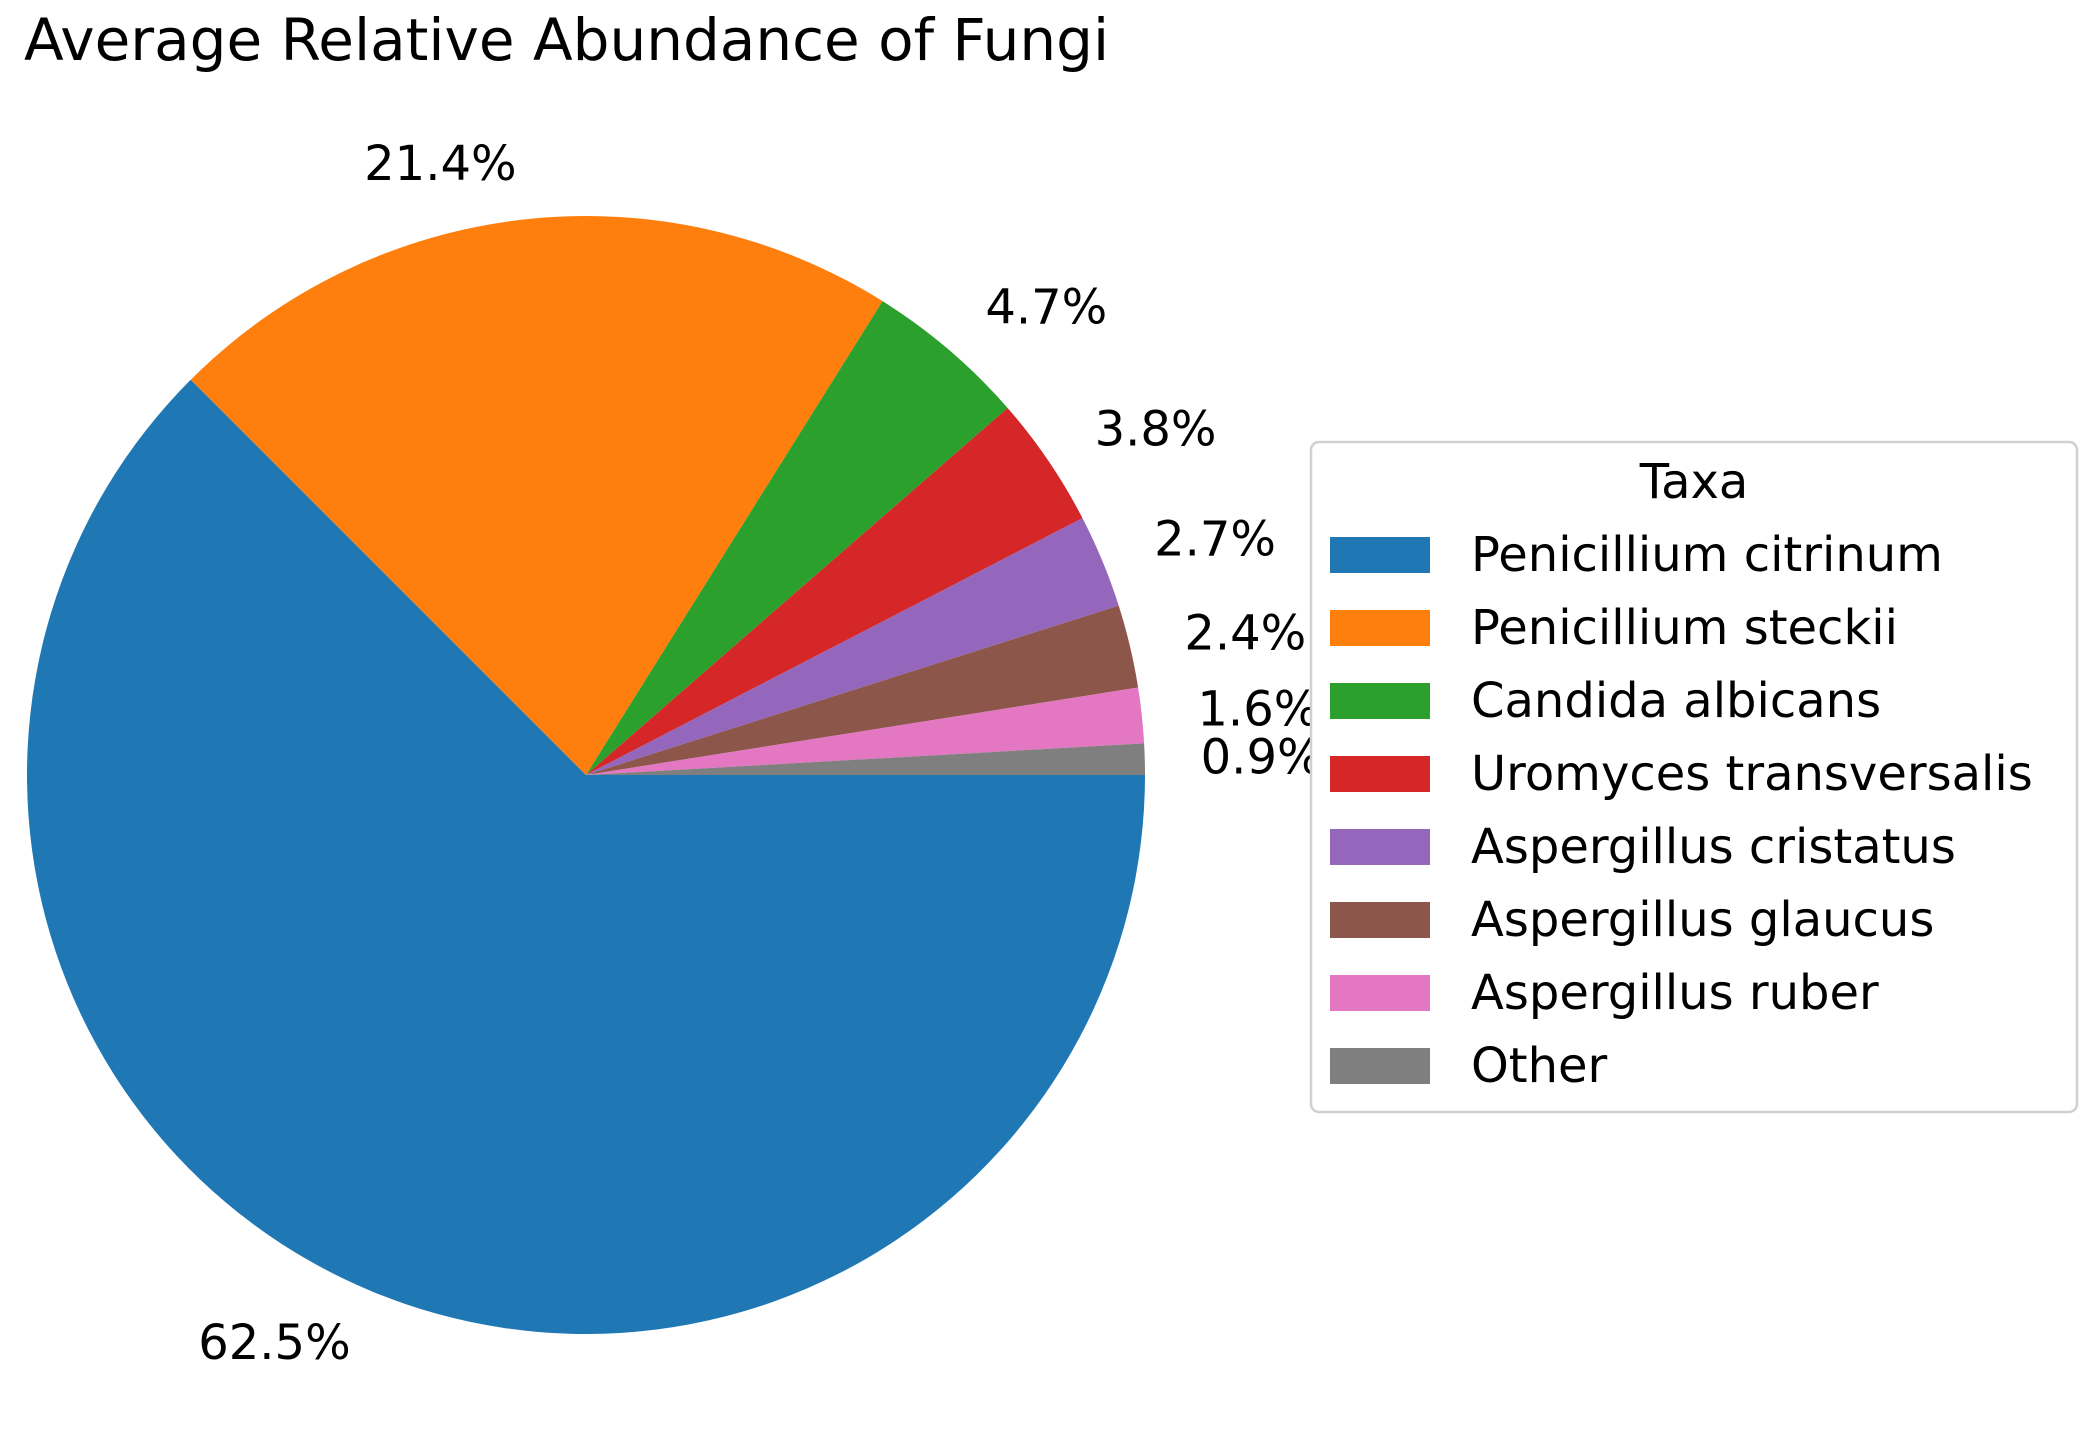  Describe the element at coordinates (1380, 774) in the screenshot. I see `legend-swatch-uromyces-transversalis` at that location.